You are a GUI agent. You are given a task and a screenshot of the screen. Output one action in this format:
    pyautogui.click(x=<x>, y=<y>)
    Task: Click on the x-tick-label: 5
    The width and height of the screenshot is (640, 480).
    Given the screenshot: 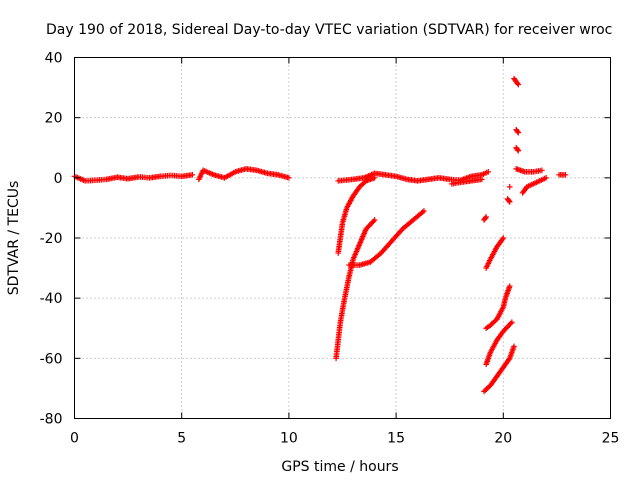 What is the action you would take?
    pyautogui.click(x=181, y=439)
    